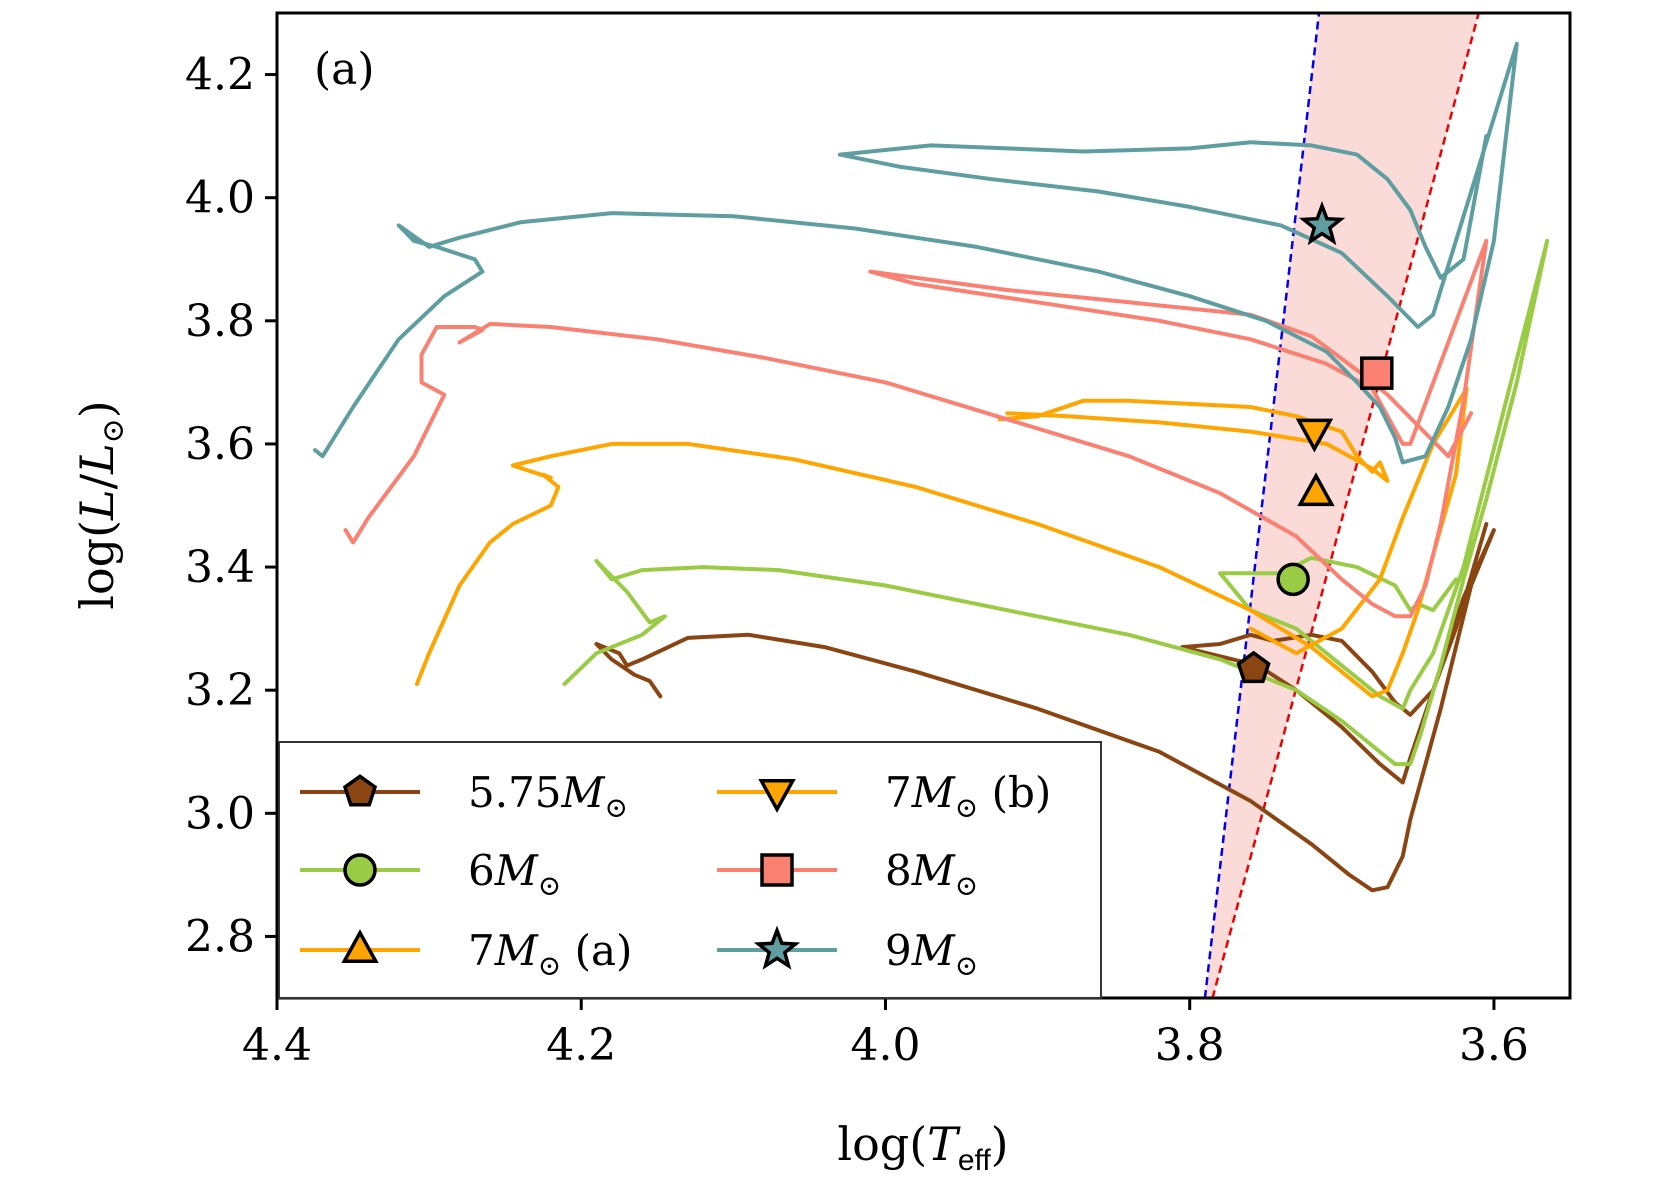  I want to click on legend-marker-square, so click(777, 870).